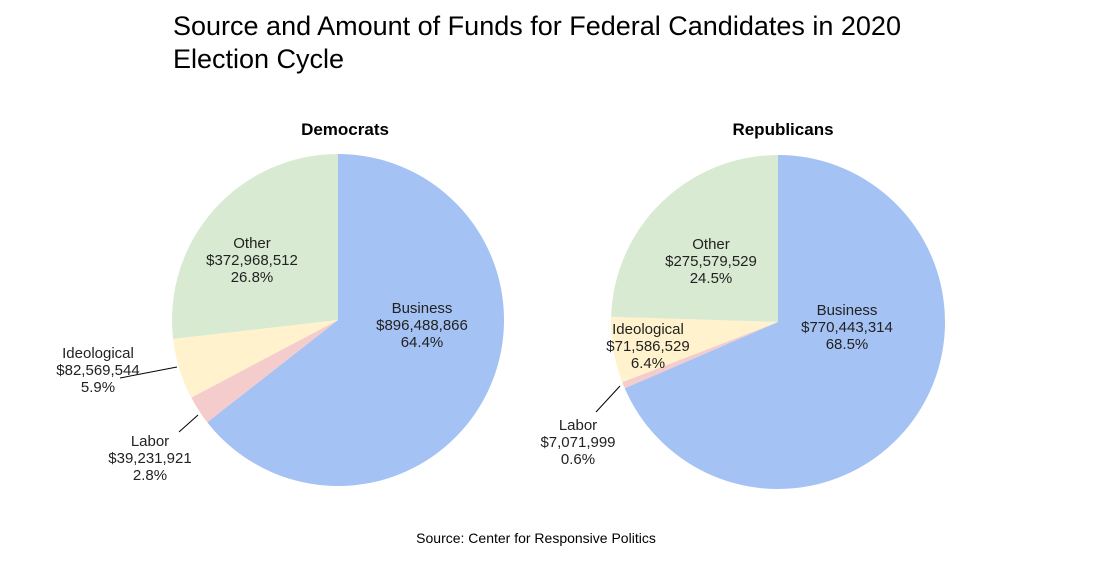 This screenshot has width=1119, height=568. I want to click on republicans-other-name: Other, so click(711, 244).